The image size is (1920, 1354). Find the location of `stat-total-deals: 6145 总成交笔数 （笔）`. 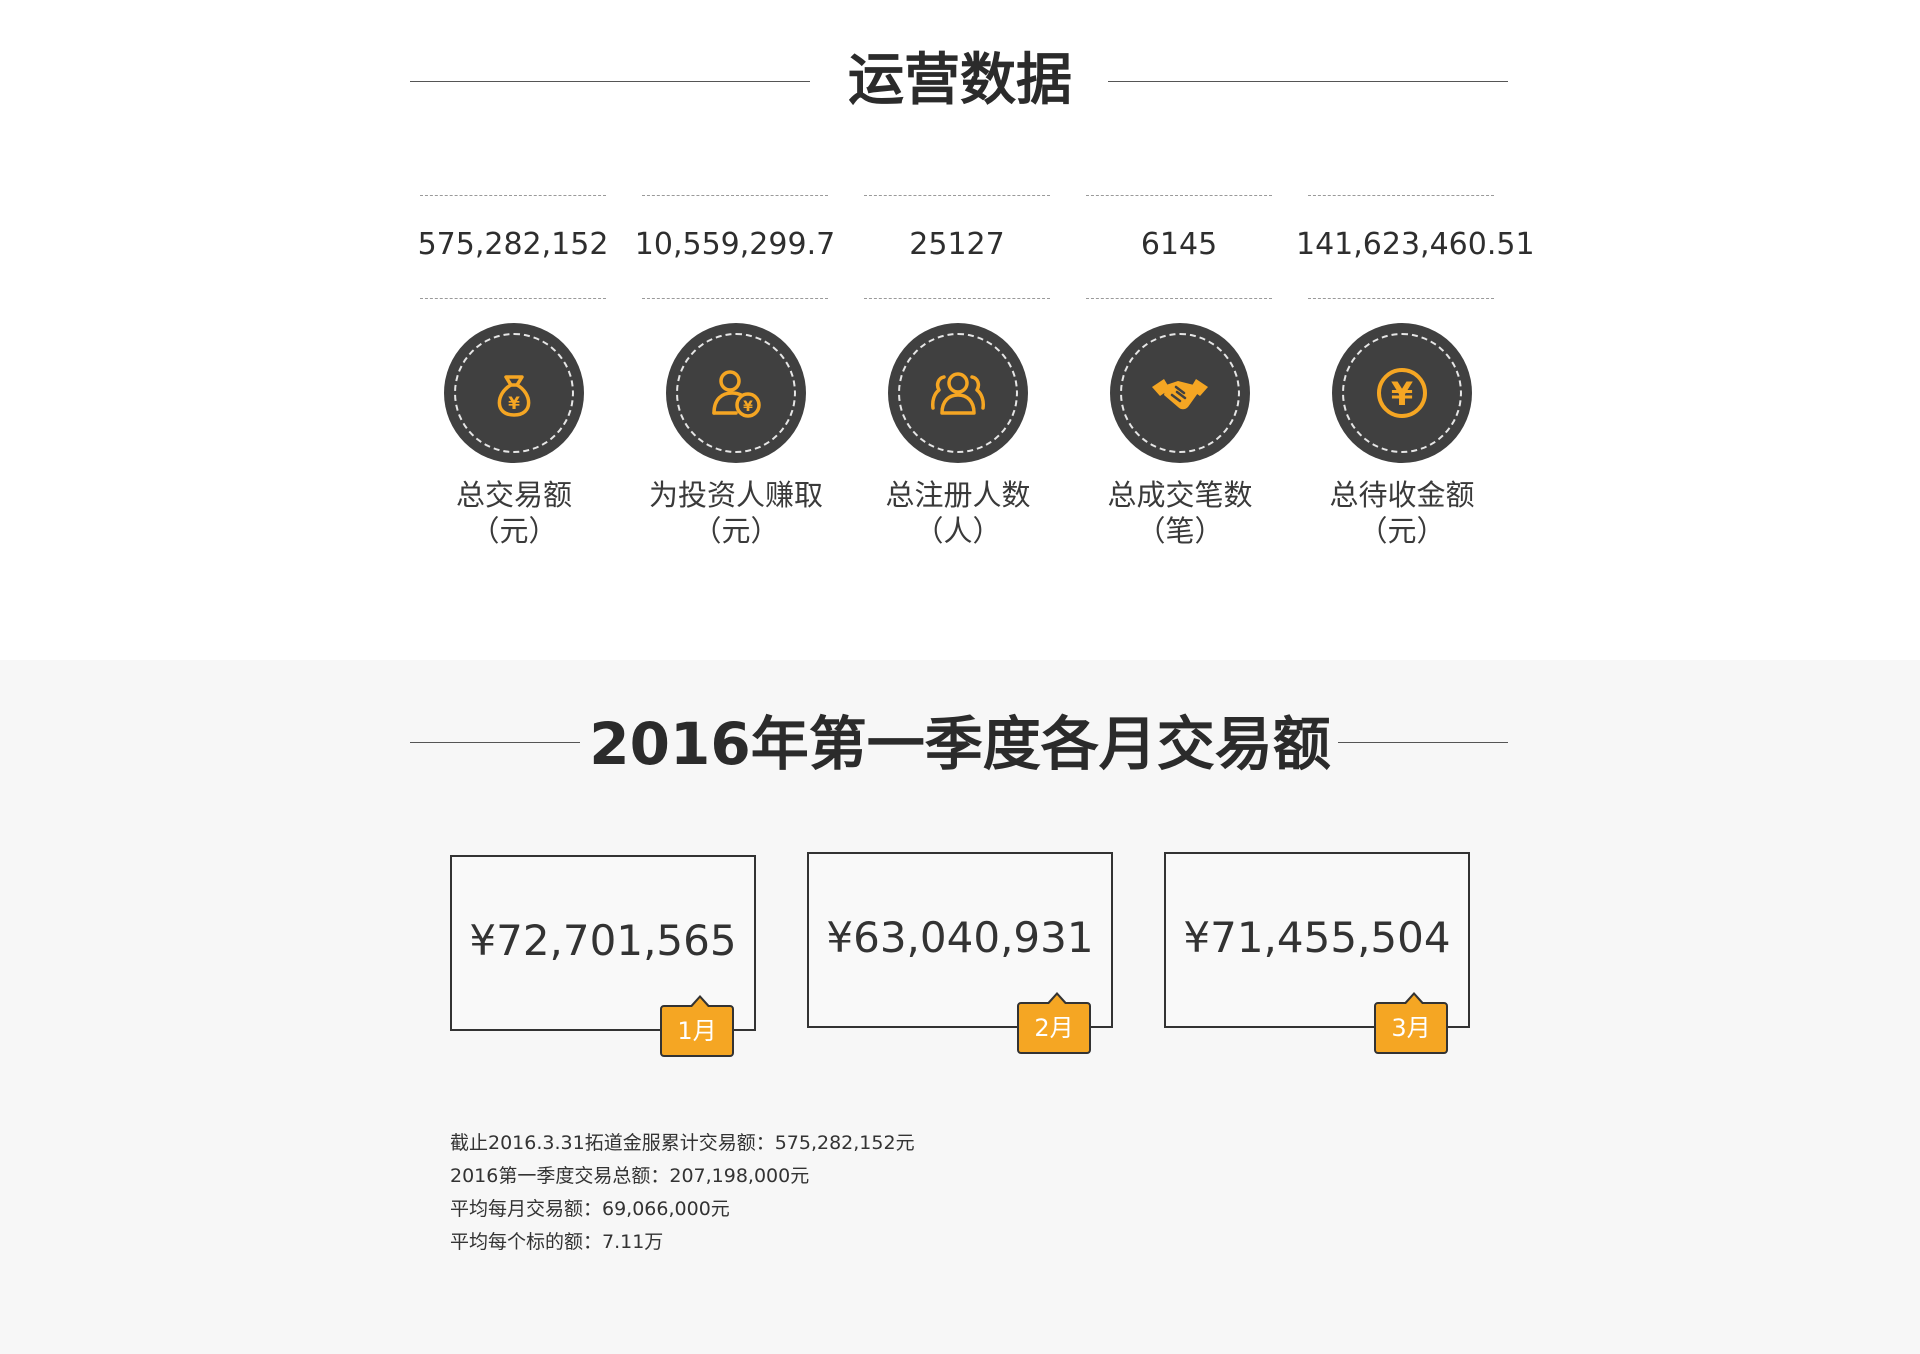

stat-total-deals: 6145 总成交笔数 （笔） is located at coordinates (1185, 385).